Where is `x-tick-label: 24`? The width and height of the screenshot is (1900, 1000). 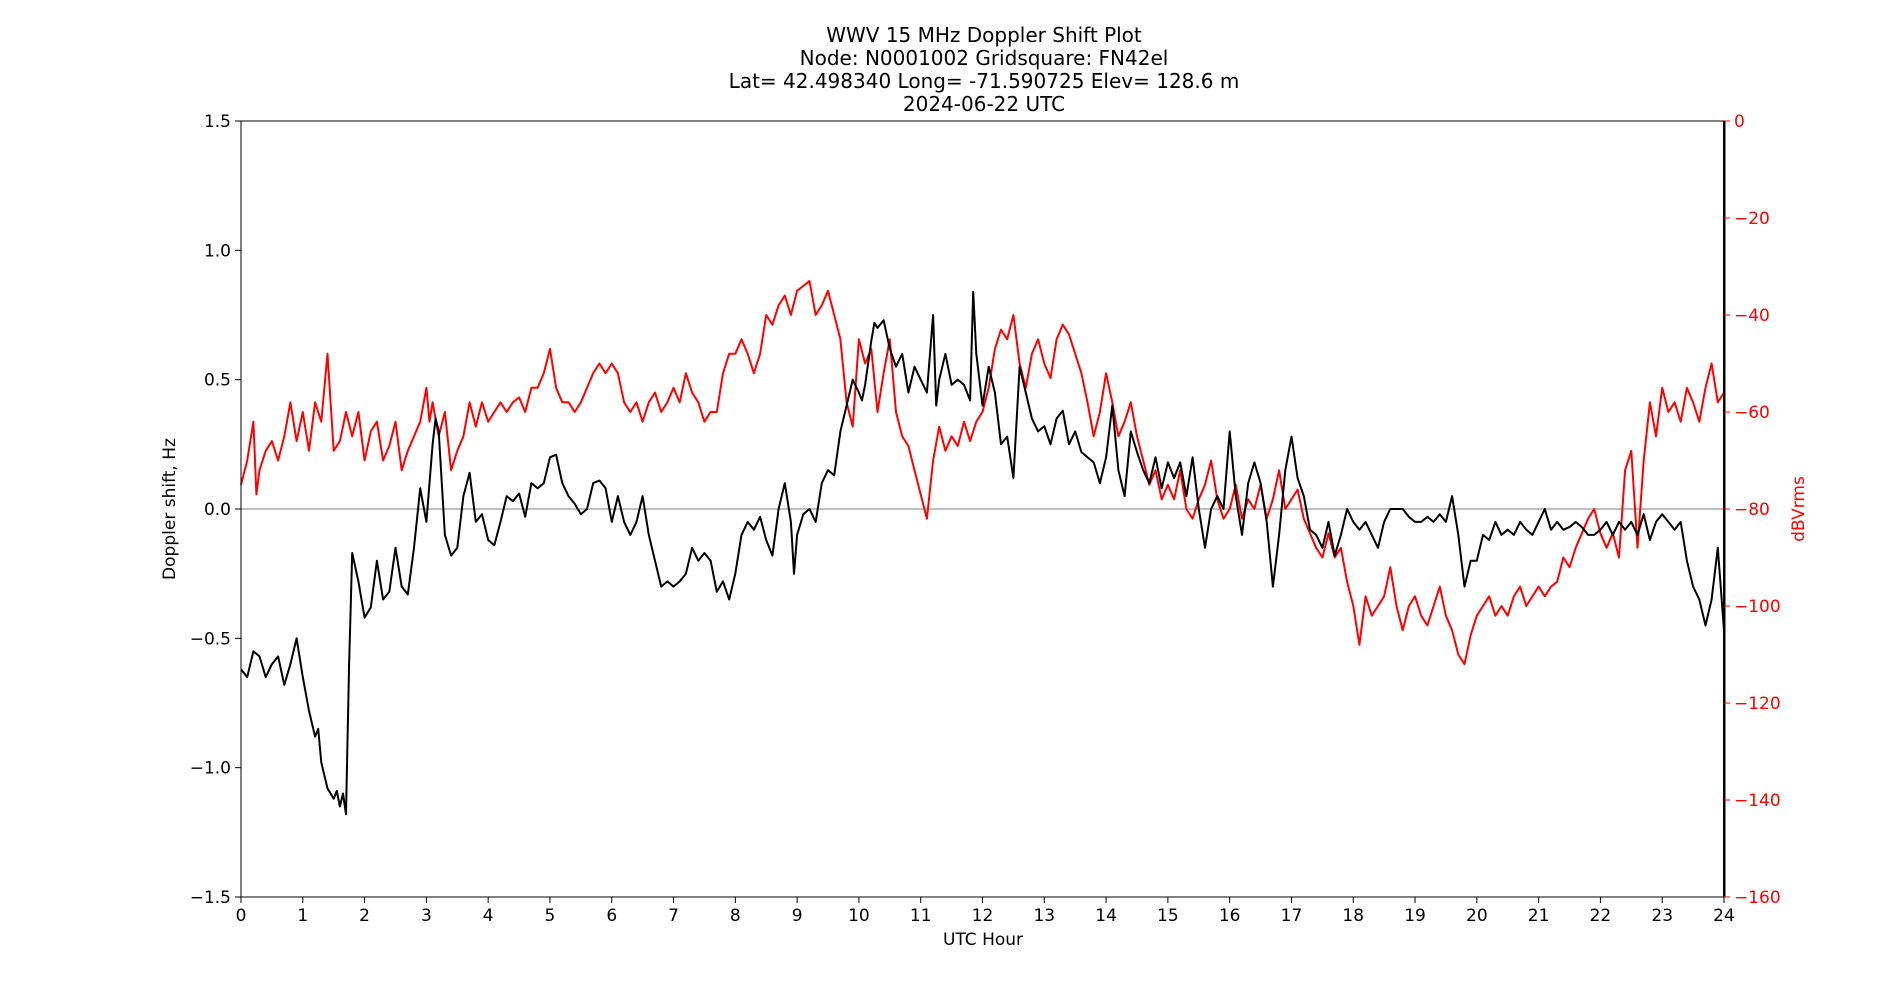 x-tick-label: 24 is located at coordinates (1724, 916).